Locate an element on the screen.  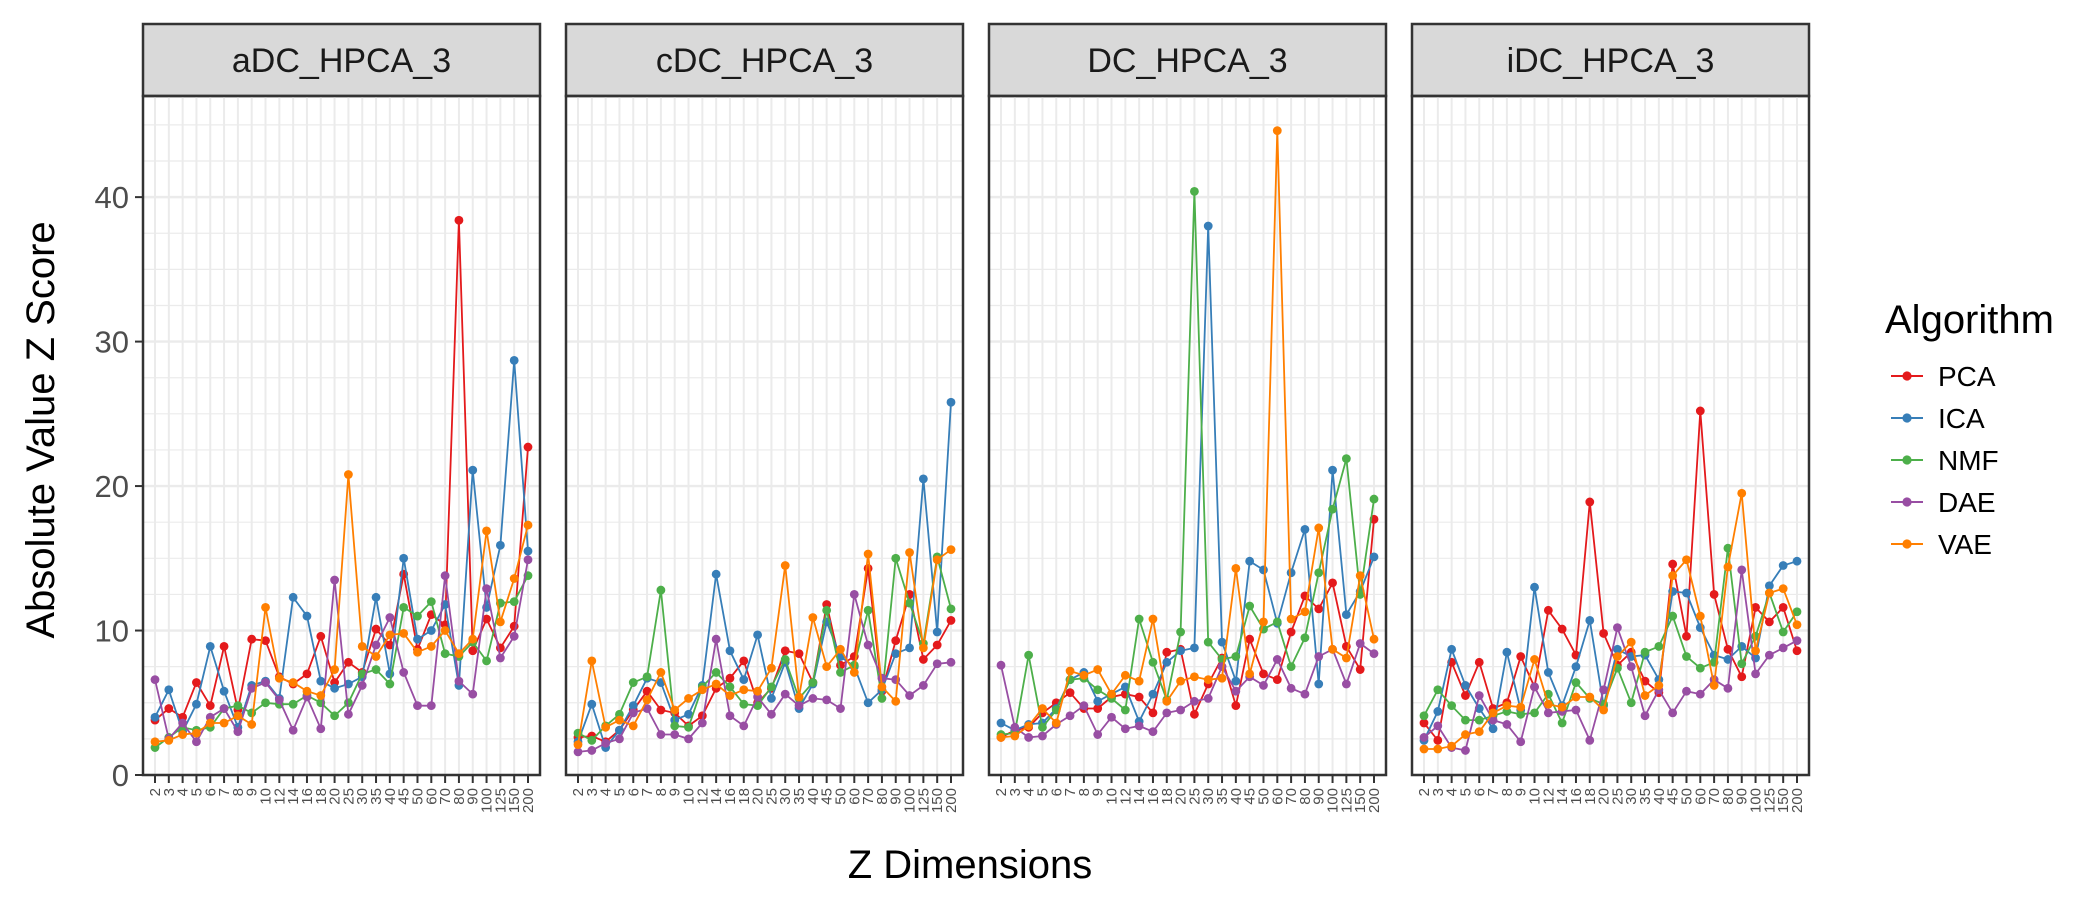
series-line-ica is located at coordinates (341, 547).